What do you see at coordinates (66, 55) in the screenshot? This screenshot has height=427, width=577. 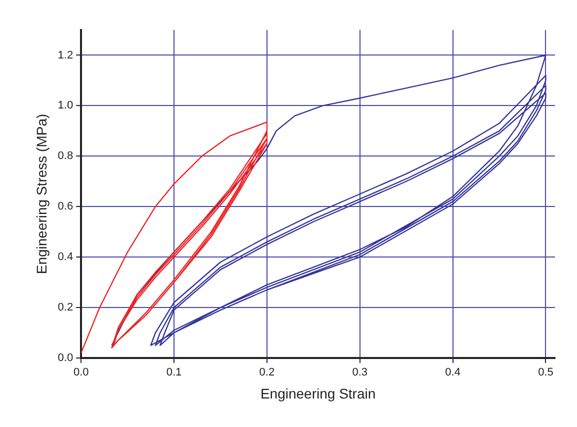 I see `y-tick-label: 1.2` at bounding box center [66, 55].